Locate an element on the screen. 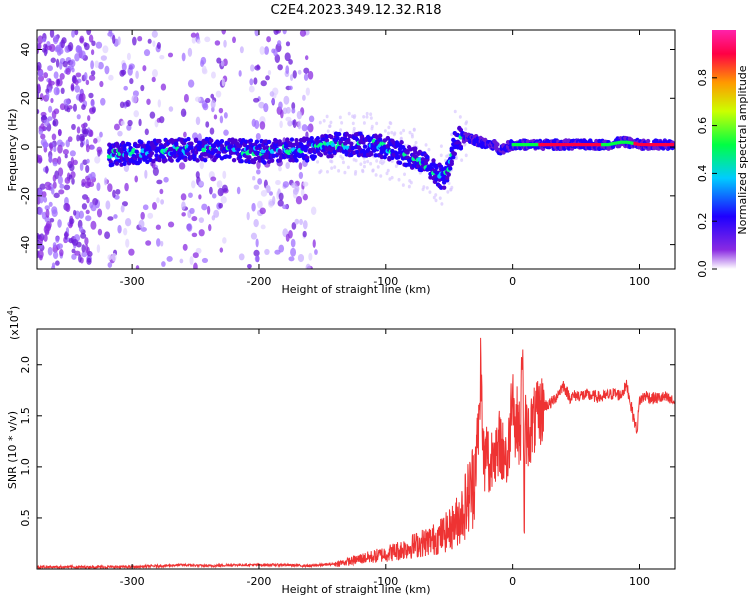  snr-y-tick-label: 2.0 is located at coordinates (25, 365).